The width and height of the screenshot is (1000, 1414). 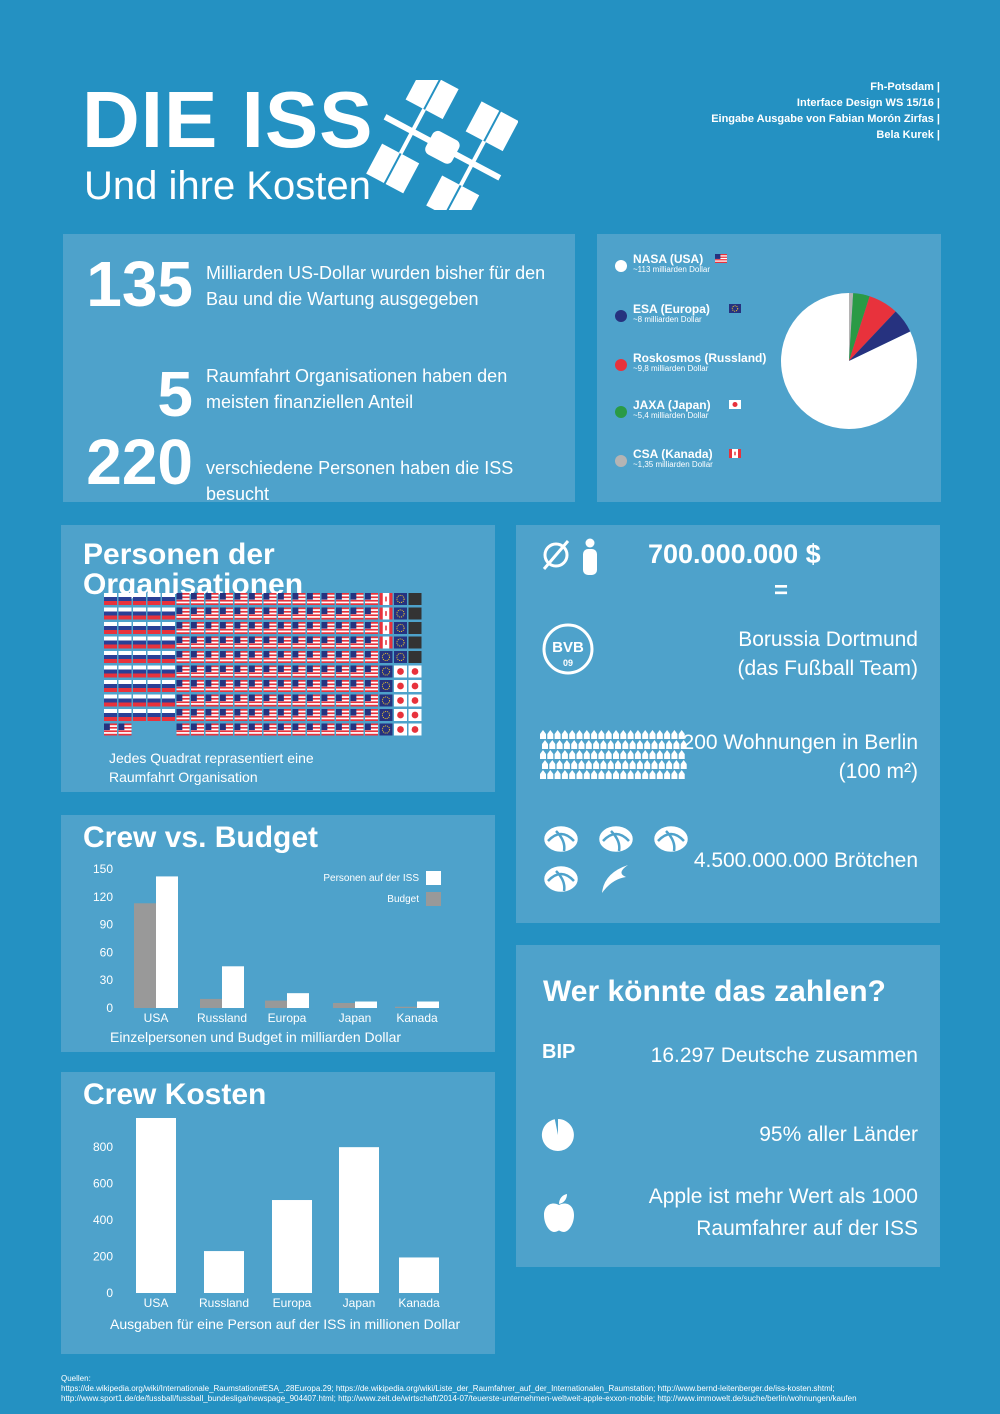 I want to click on apple-logo-icon, so click(x=559, y=1213).